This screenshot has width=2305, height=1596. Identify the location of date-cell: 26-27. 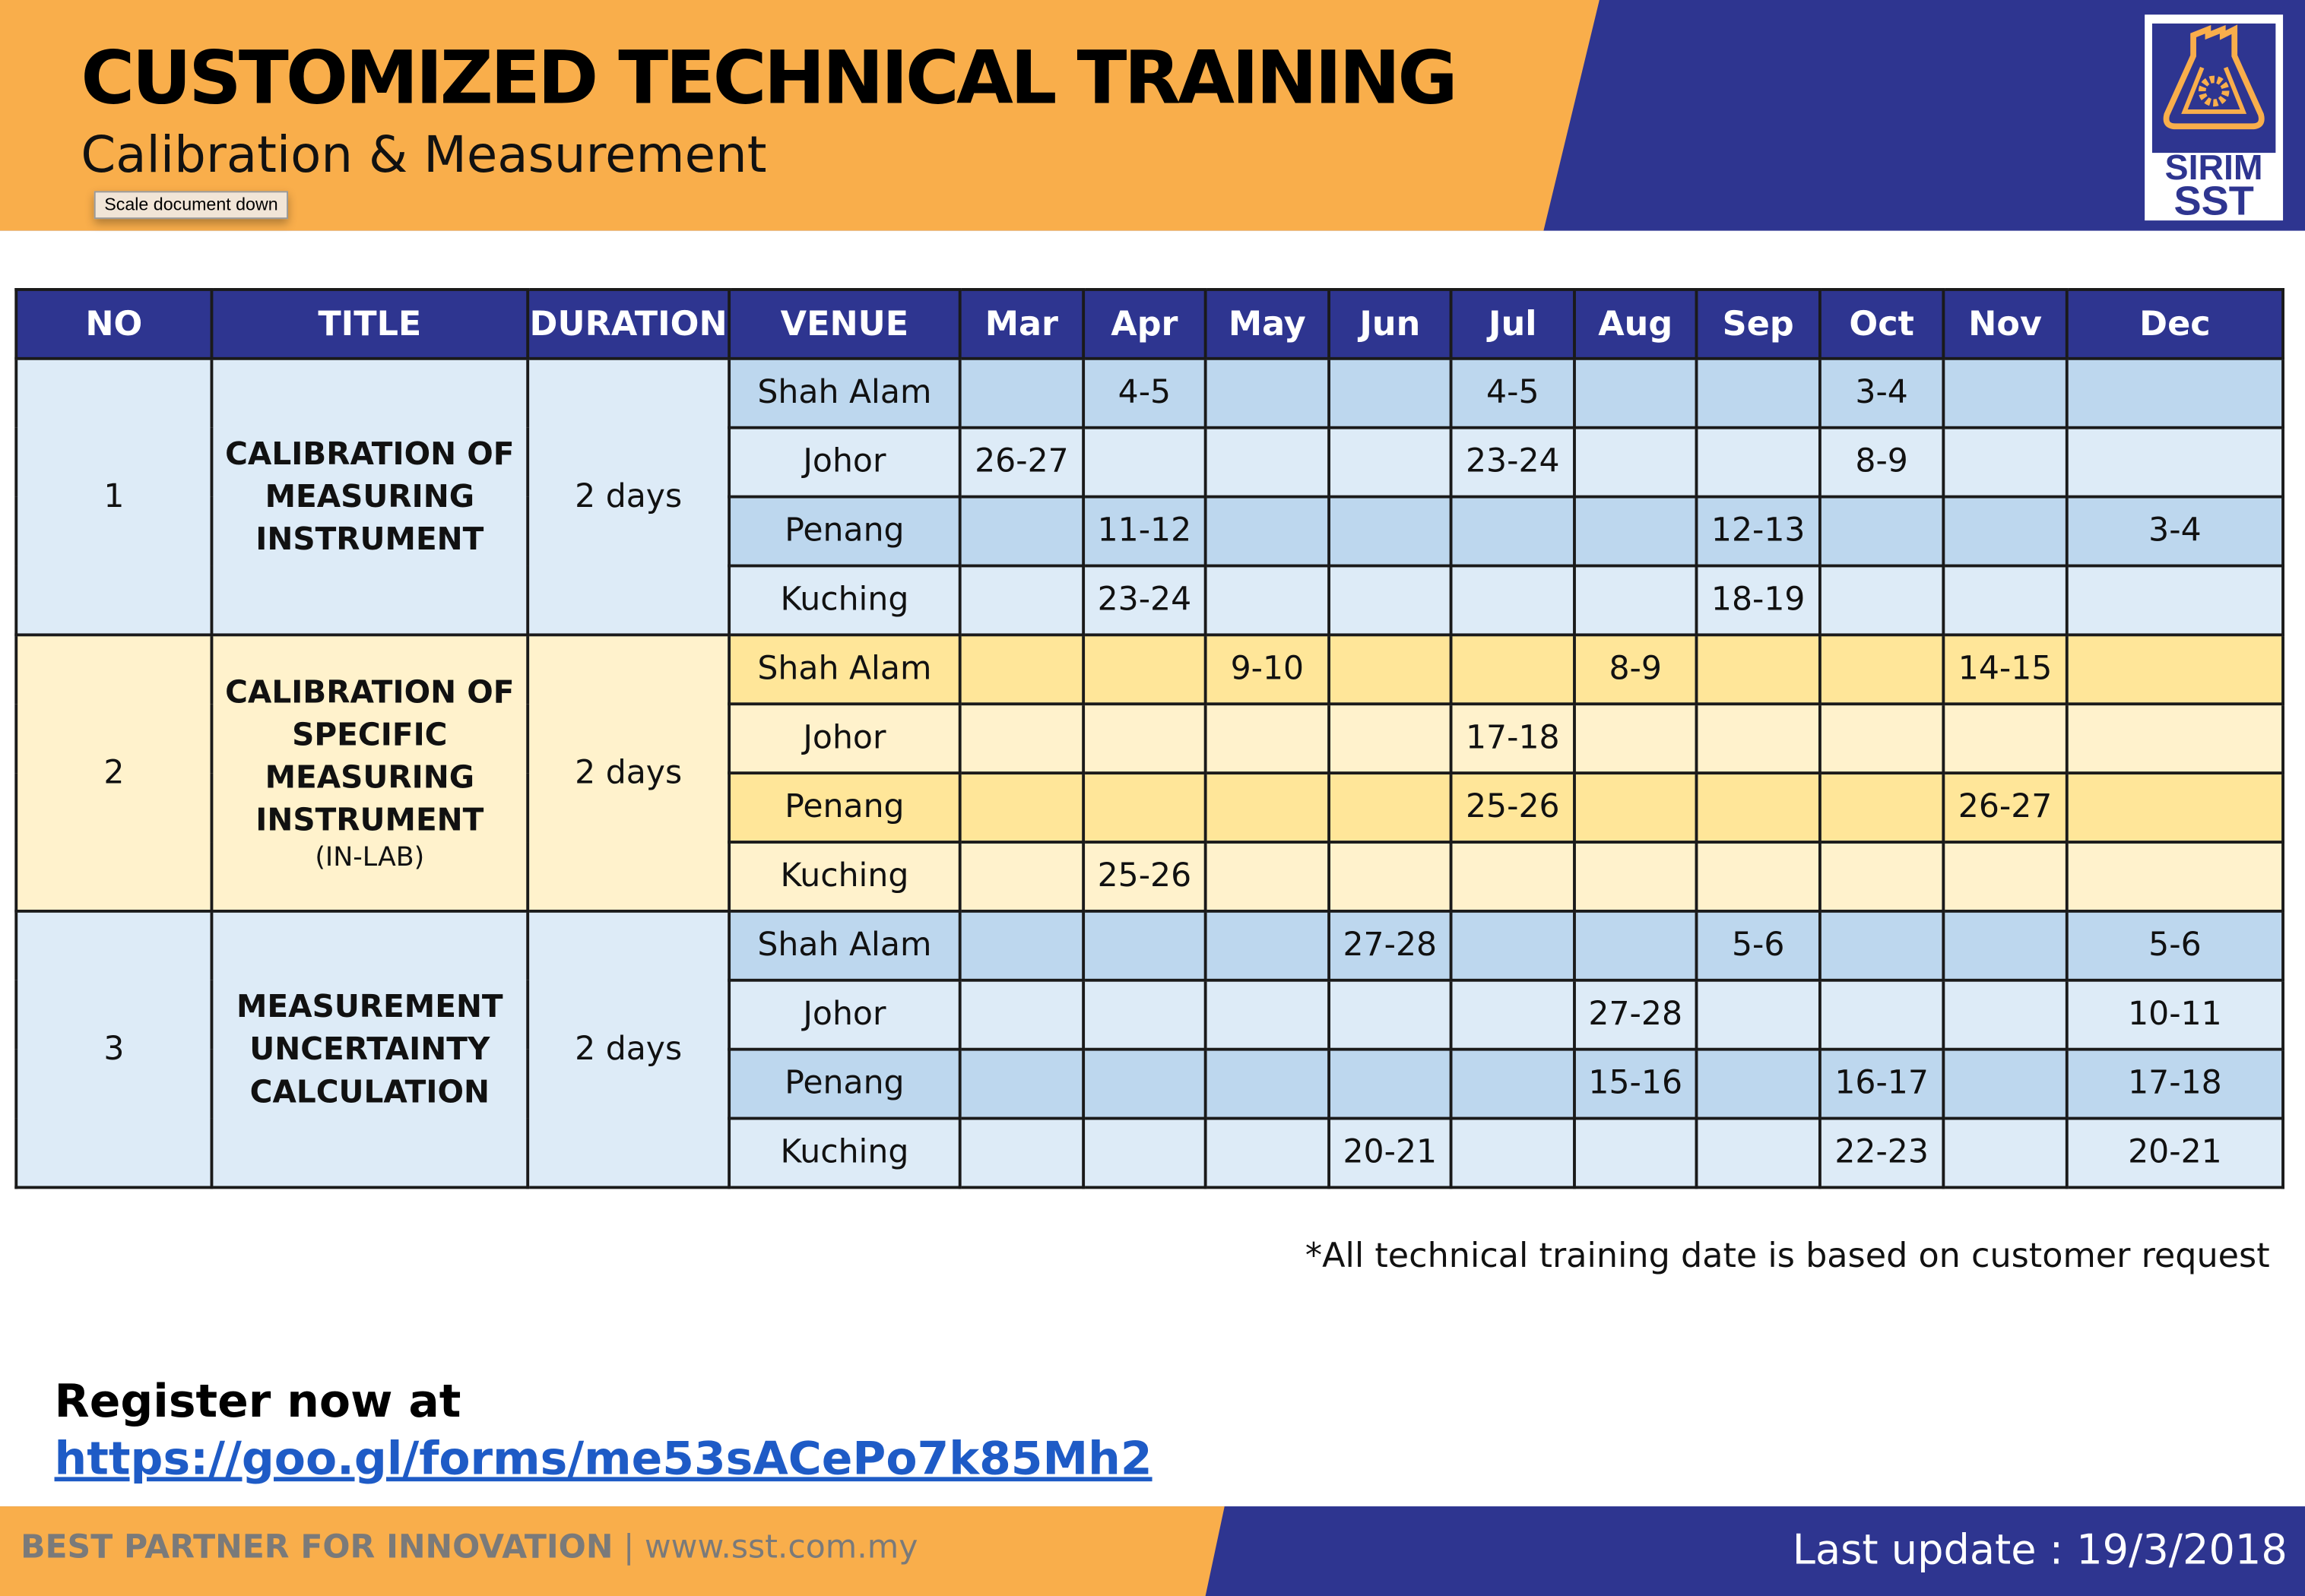
(1022, 462).